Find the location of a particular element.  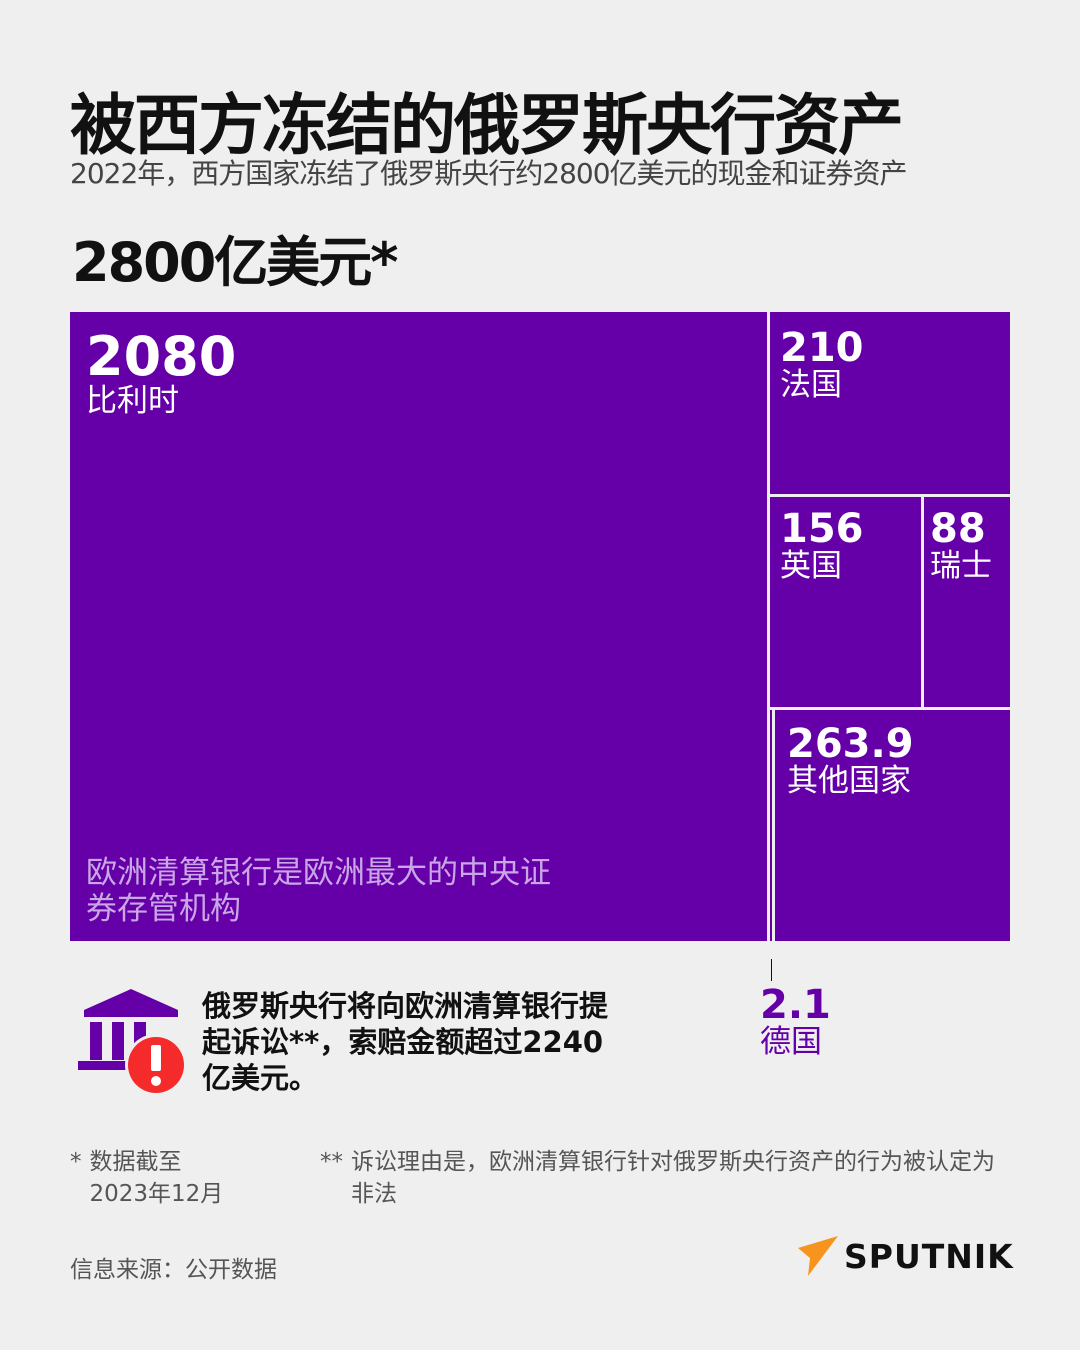

source: 信息来源：公开数据 is located at coordinates (173, 1270).